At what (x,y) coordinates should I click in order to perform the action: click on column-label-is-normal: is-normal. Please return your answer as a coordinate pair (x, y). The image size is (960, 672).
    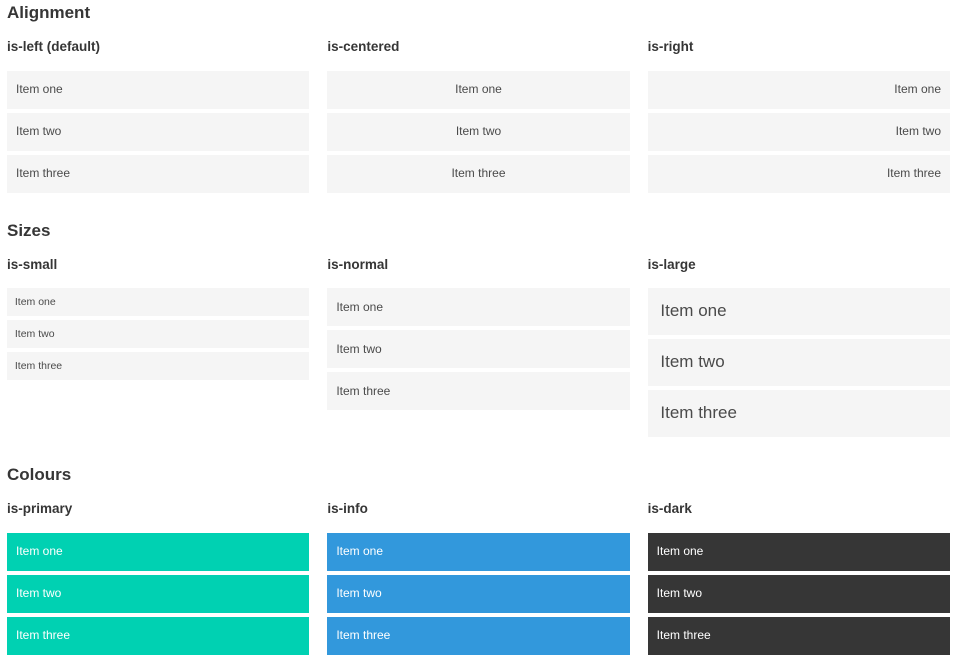
    Looking at the image, I should click on (358, 264).